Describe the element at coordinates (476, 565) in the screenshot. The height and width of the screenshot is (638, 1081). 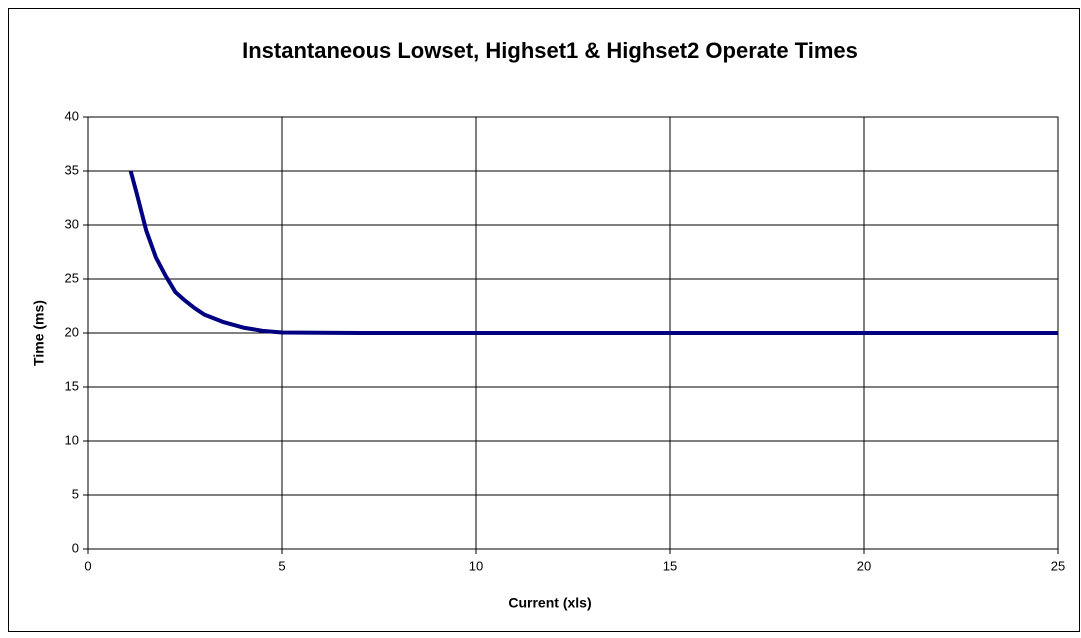
I see `x-tick-label: 10` at that location.